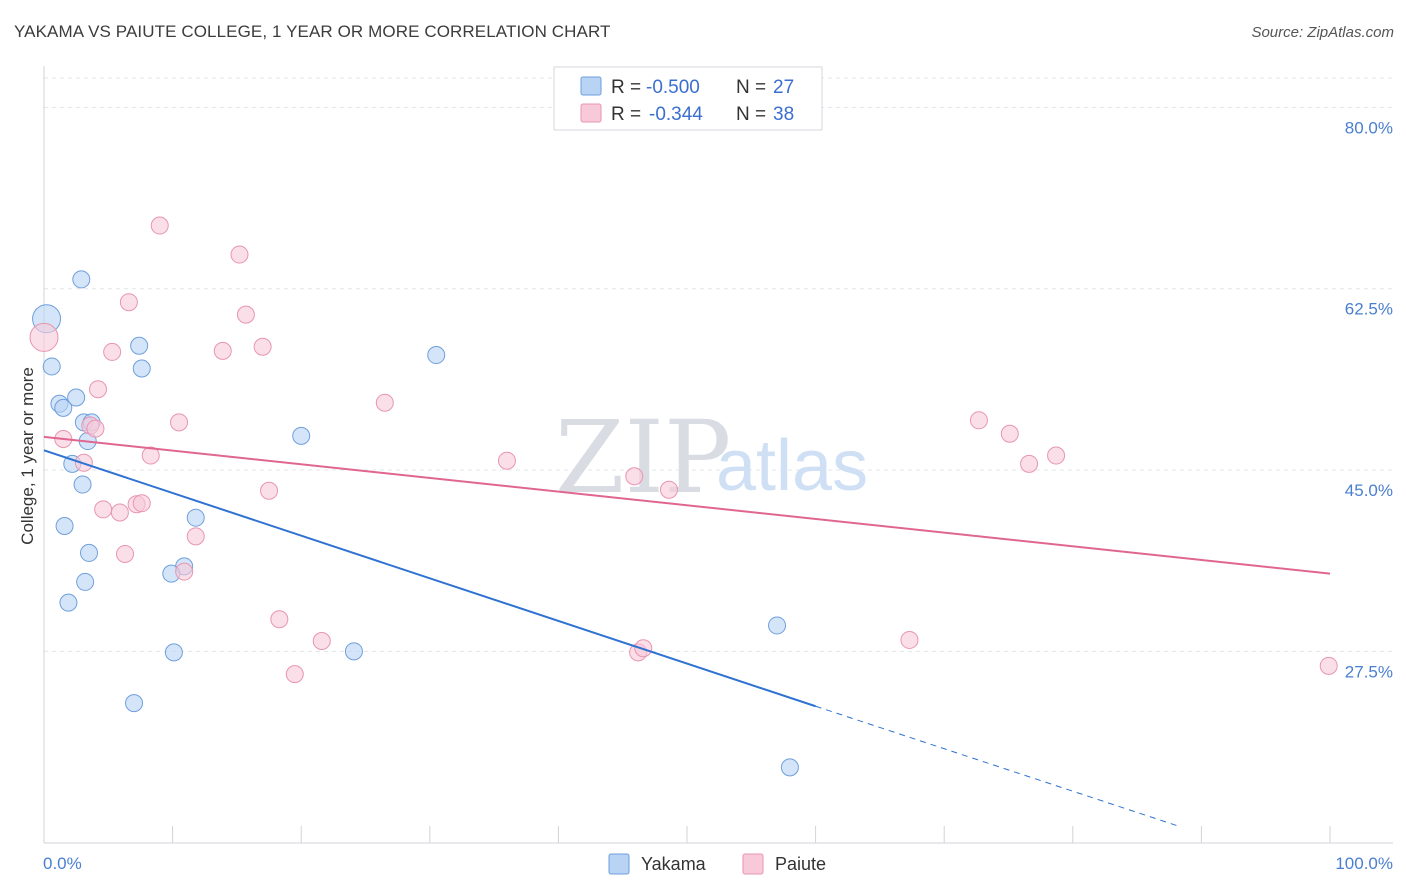  Describe the element at coordinates (27, 456) in the screenshot. I see `y-axis-label: College, 1 year or more` at that location.